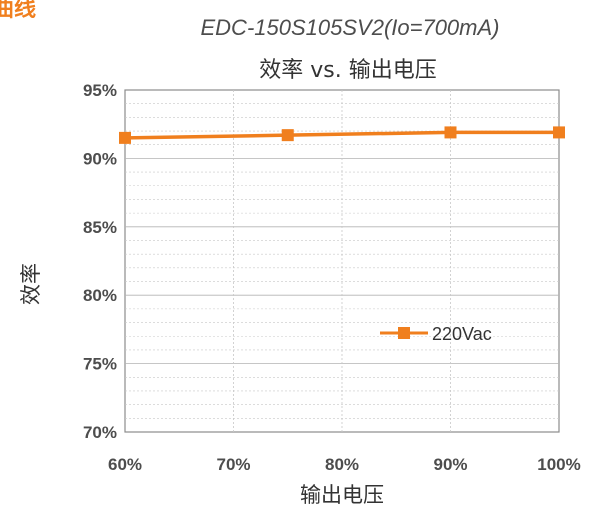 The width and height of the screenshot is (590, 507). Describe the element at coordinates (100, 364) in the screenshot. I see `y-tick-label: 75%` at that location.